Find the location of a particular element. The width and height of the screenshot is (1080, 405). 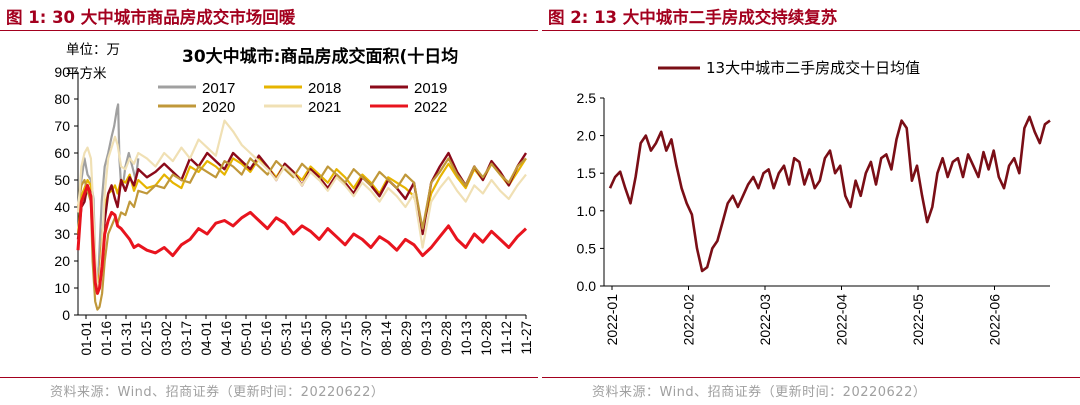

y-tick-label: 70 is located at coordinates (62, 126).